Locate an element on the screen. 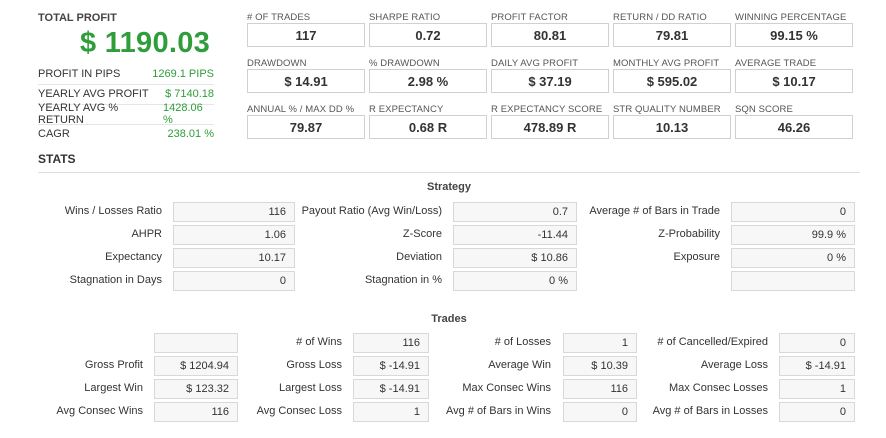 The height and width of the screenshot is (438, 886). trades-section-title: Trades is located at coordinates (449, 319).